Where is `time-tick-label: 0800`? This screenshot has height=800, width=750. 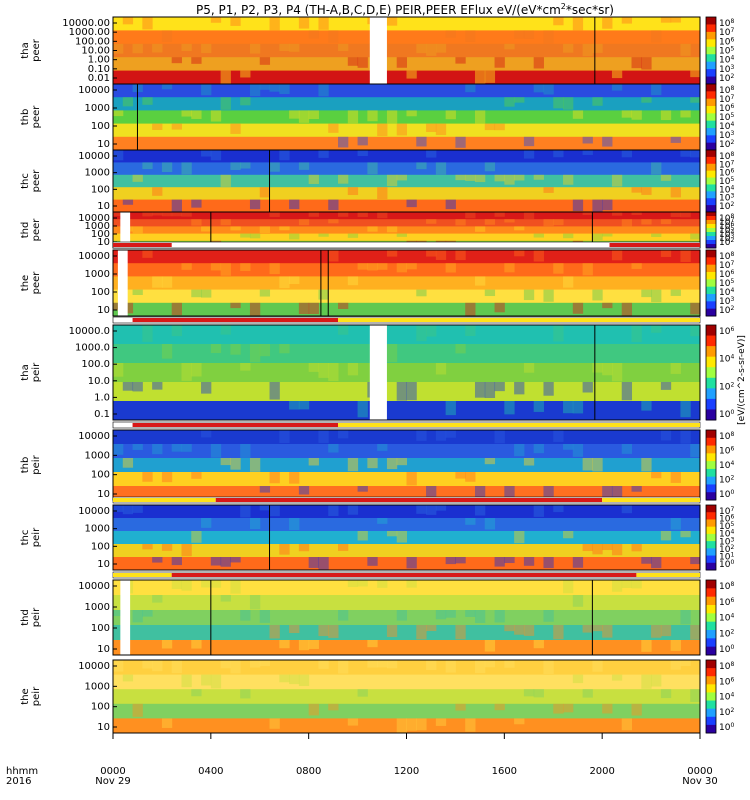 time-tick-label: 0800 is located at coordinates (308, 771).